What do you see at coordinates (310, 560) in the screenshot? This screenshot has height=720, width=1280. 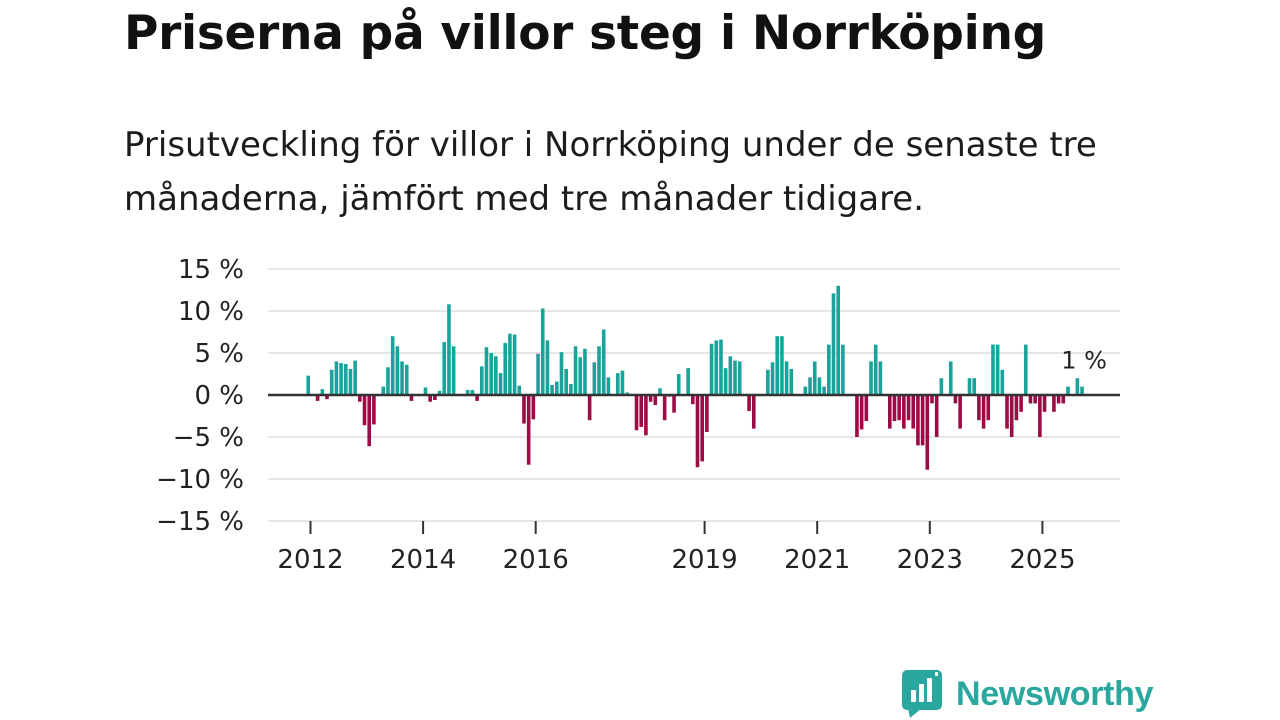 I see `x-tick-label: 2012` at bounding box center [310, 560].